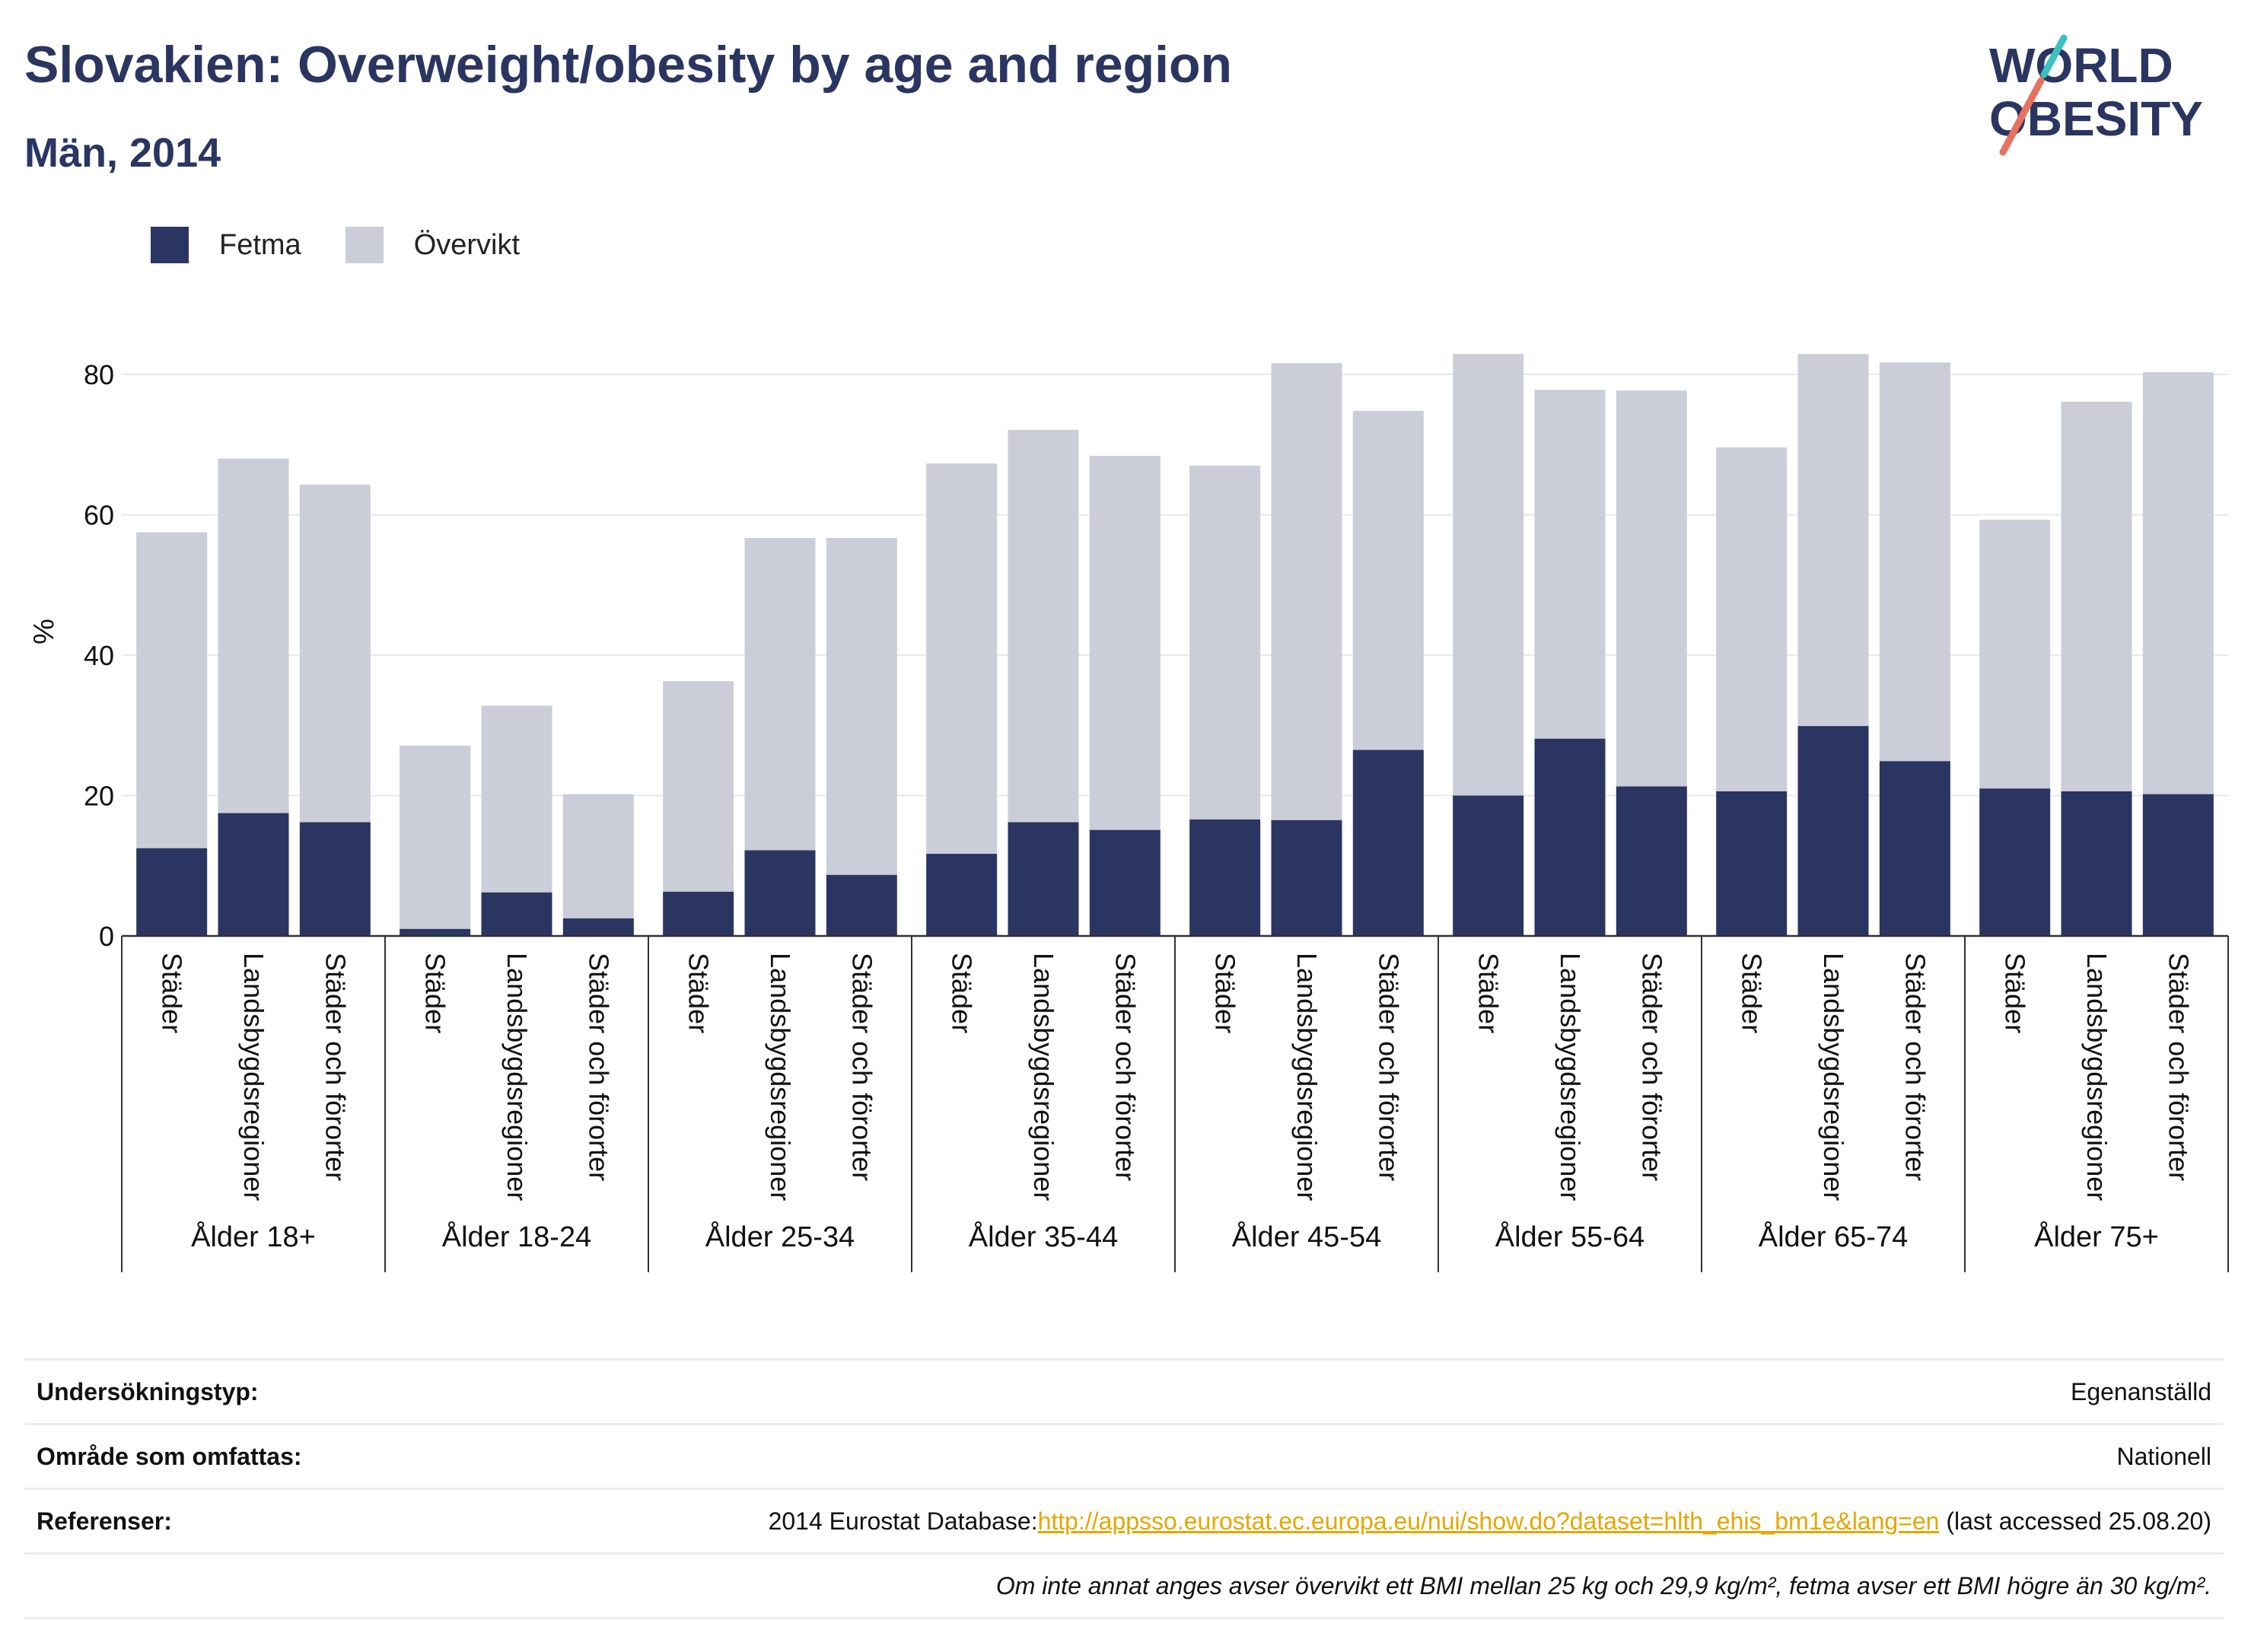  Describe the element at coordinates (1306, 1236) in the screenshot. I see `group-label: Ålder 45-54` at that location.